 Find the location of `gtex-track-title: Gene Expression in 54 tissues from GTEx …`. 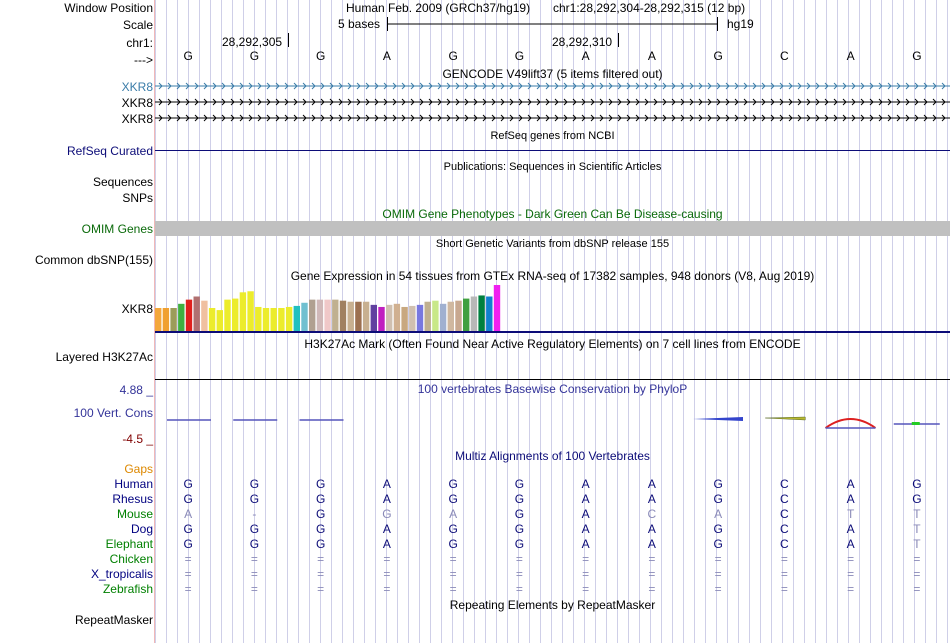

gtex-track-title: Gene Expression in 54 tissues from GTEx … is located at coordinates (552, 276).